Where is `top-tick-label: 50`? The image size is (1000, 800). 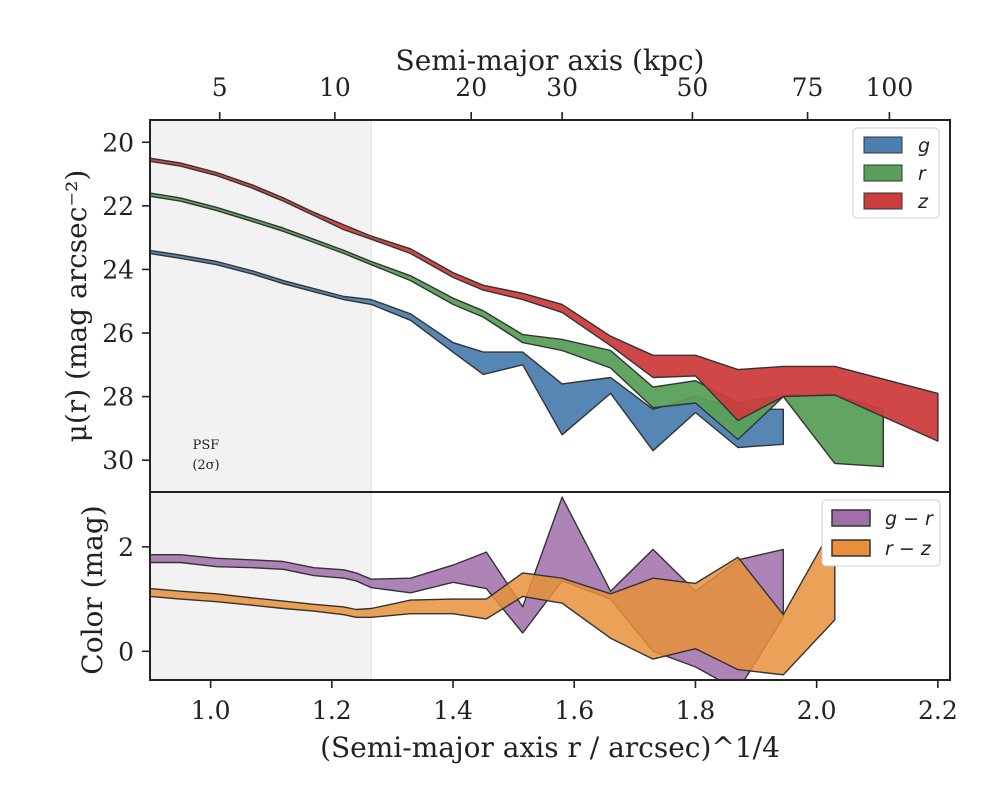 top-tick-label: 50 is located at coordinates (693, 87).